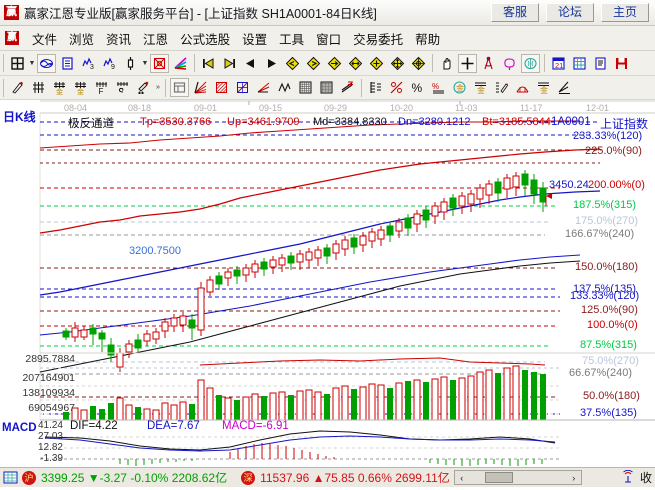  Describe the element at coordinates (326, 87) in the screenshot. I see `grid-dense-icon` at that location.